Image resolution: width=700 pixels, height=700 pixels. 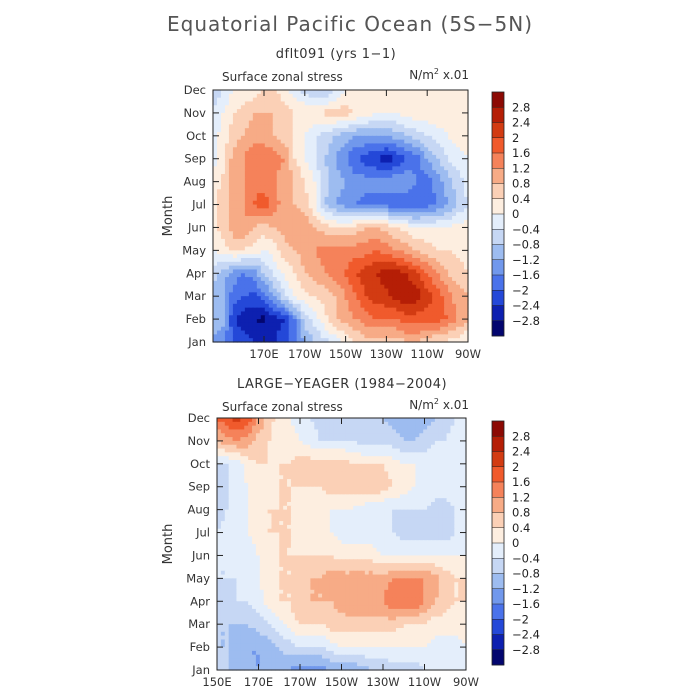 What do you see at coordinates (498, 115) in the screenshot?
I see `colorbar-swatch` at bounding box center [498, 115].